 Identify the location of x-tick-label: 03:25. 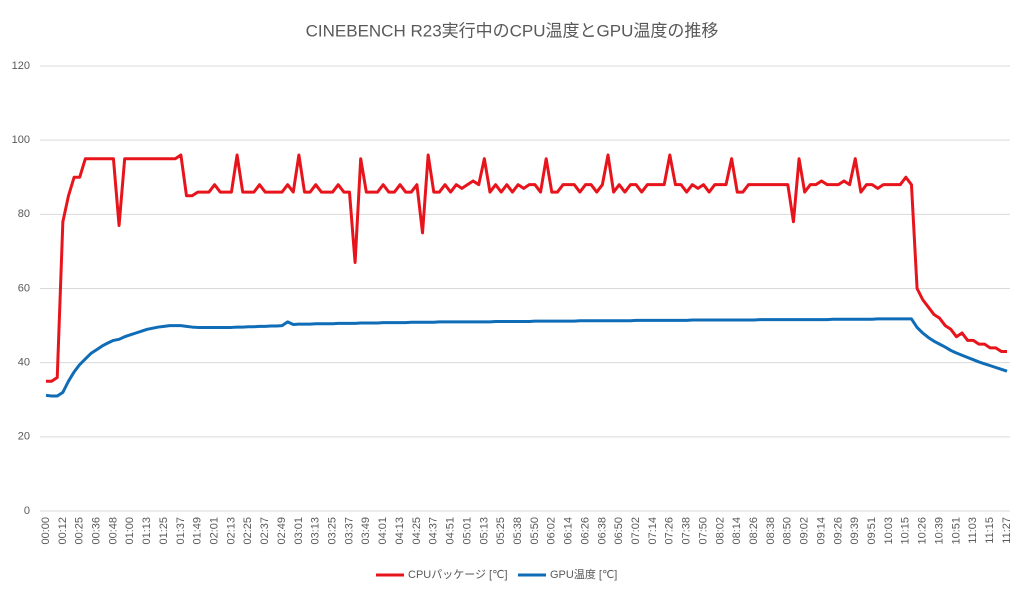
(333, 531).